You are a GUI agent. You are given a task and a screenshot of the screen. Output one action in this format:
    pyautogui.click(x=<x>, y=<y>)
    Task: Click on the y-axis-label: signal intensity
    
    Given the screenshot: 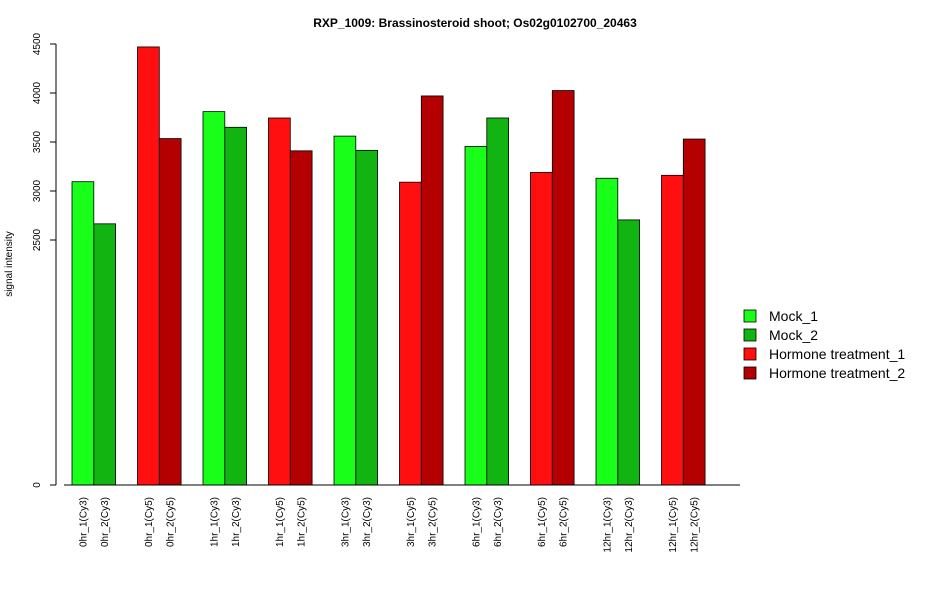 What is the action you would take?
    pyautogui.click(x=9, y=264)
    